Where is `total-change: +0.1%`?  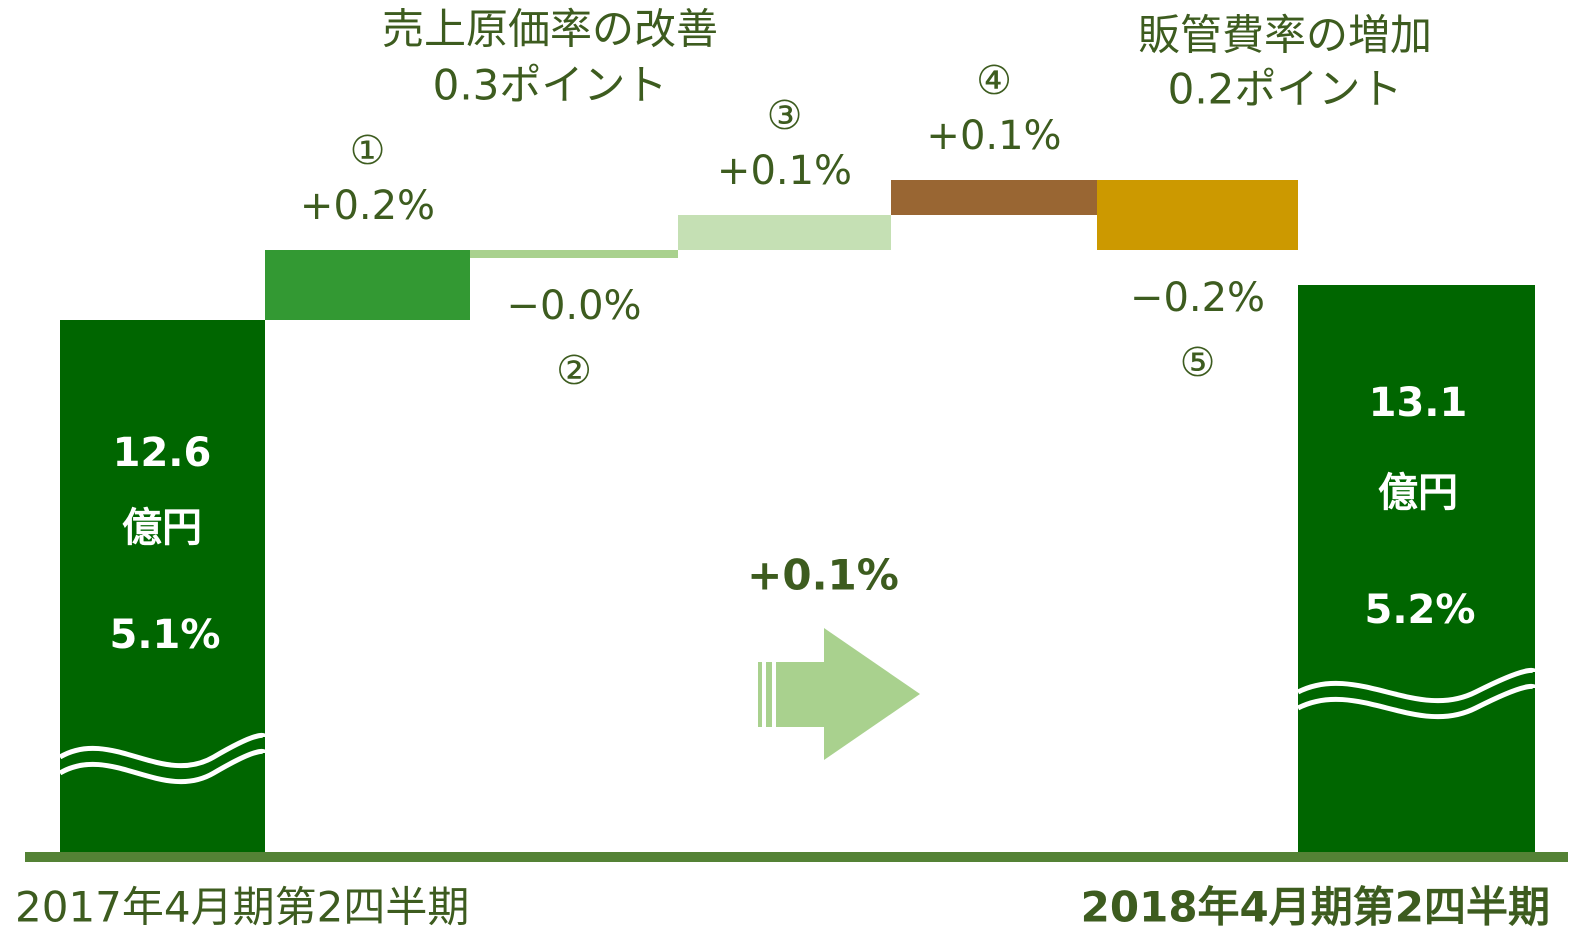
total-change: +0.1% is located at coordinates (823, 575).